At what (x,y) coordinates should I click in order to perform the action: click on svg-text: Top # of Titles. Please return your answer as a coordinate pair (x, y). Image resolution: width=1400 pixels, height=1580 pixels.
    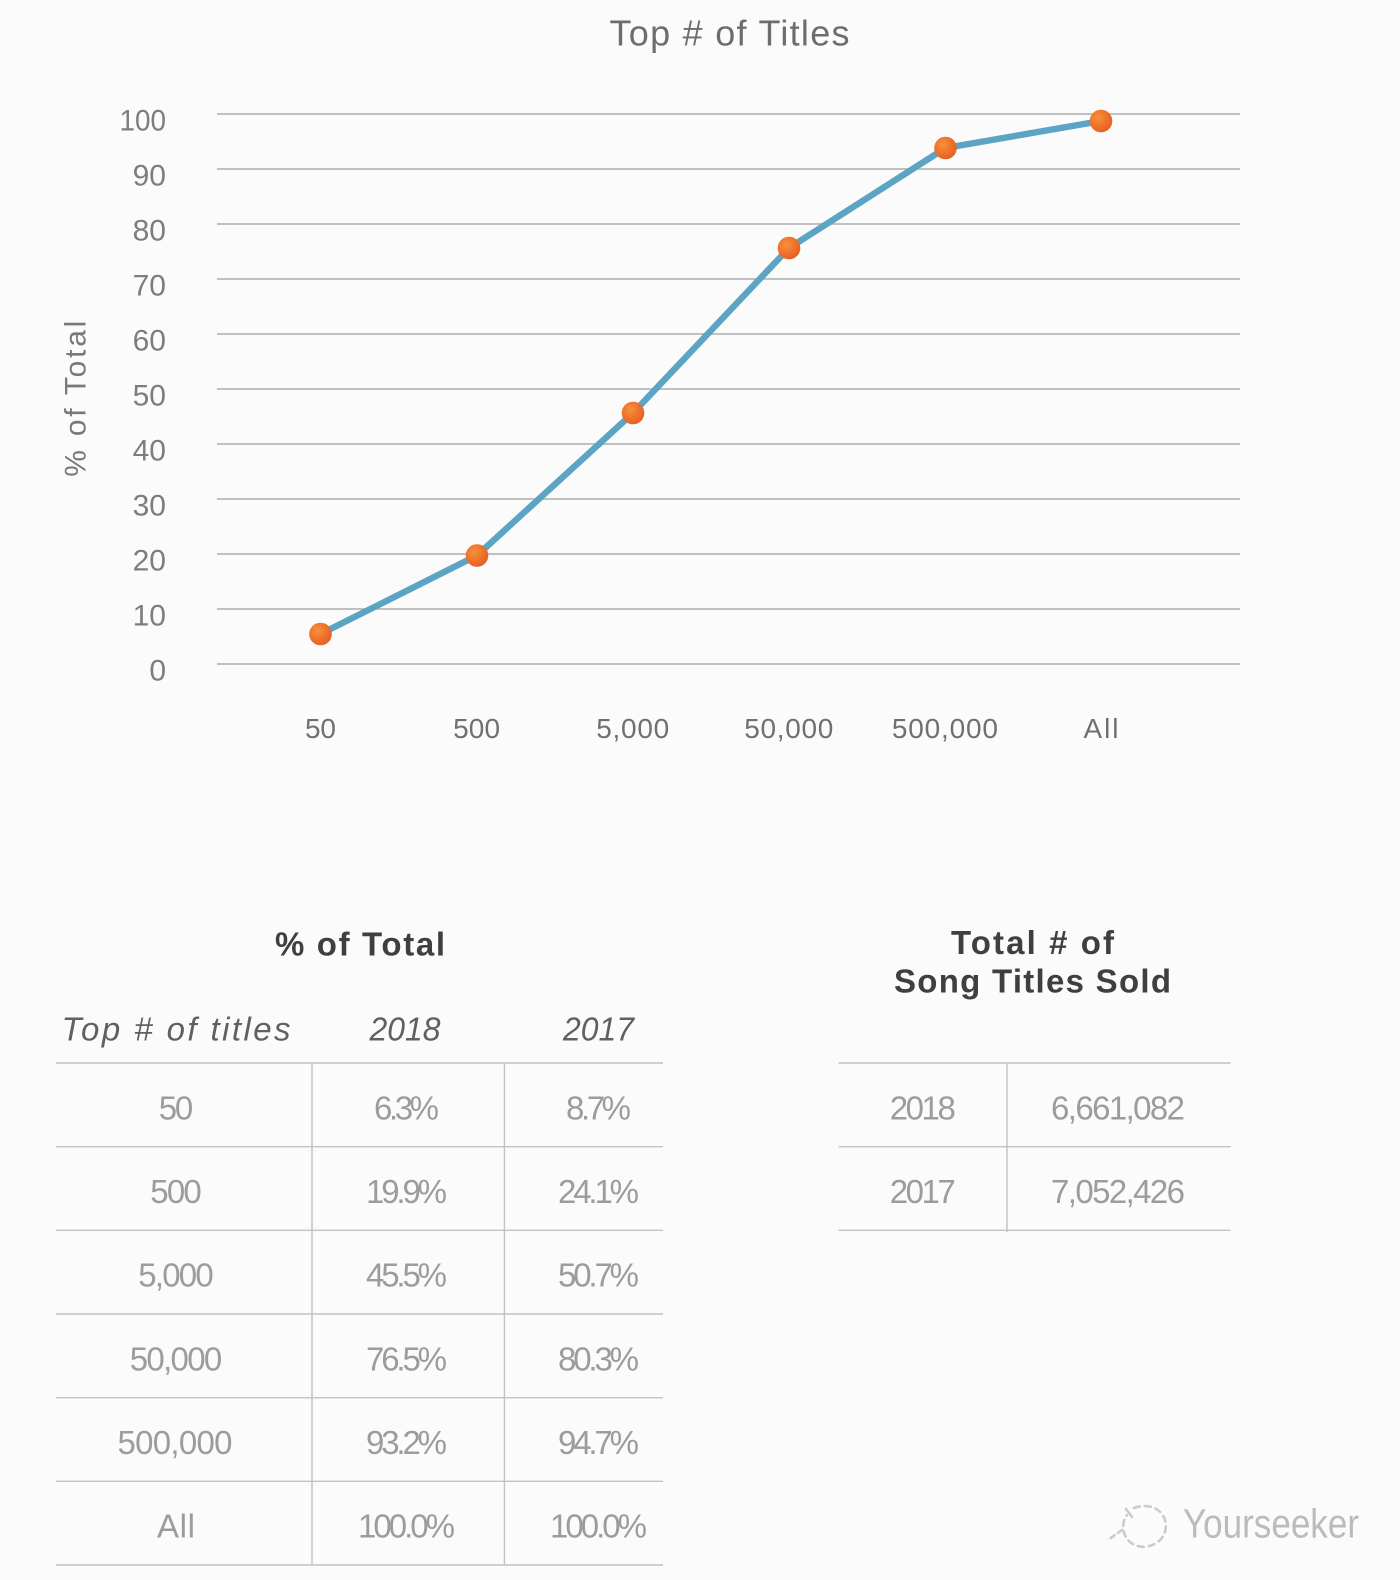
    Looking at the image, I should click on (730, 33).